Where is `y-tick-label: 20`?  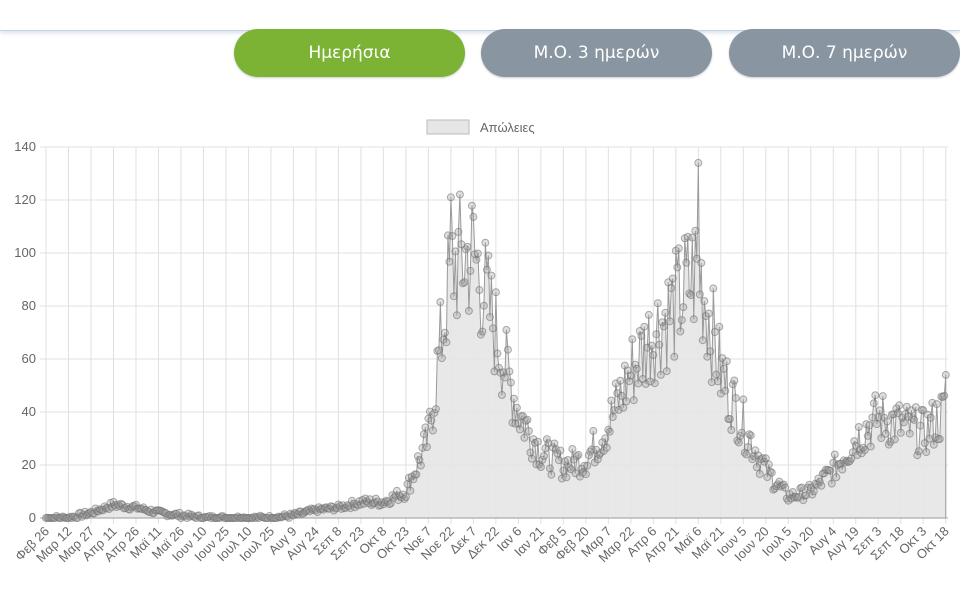 y-tick-label: 20 is located at coordinates (29, 464).